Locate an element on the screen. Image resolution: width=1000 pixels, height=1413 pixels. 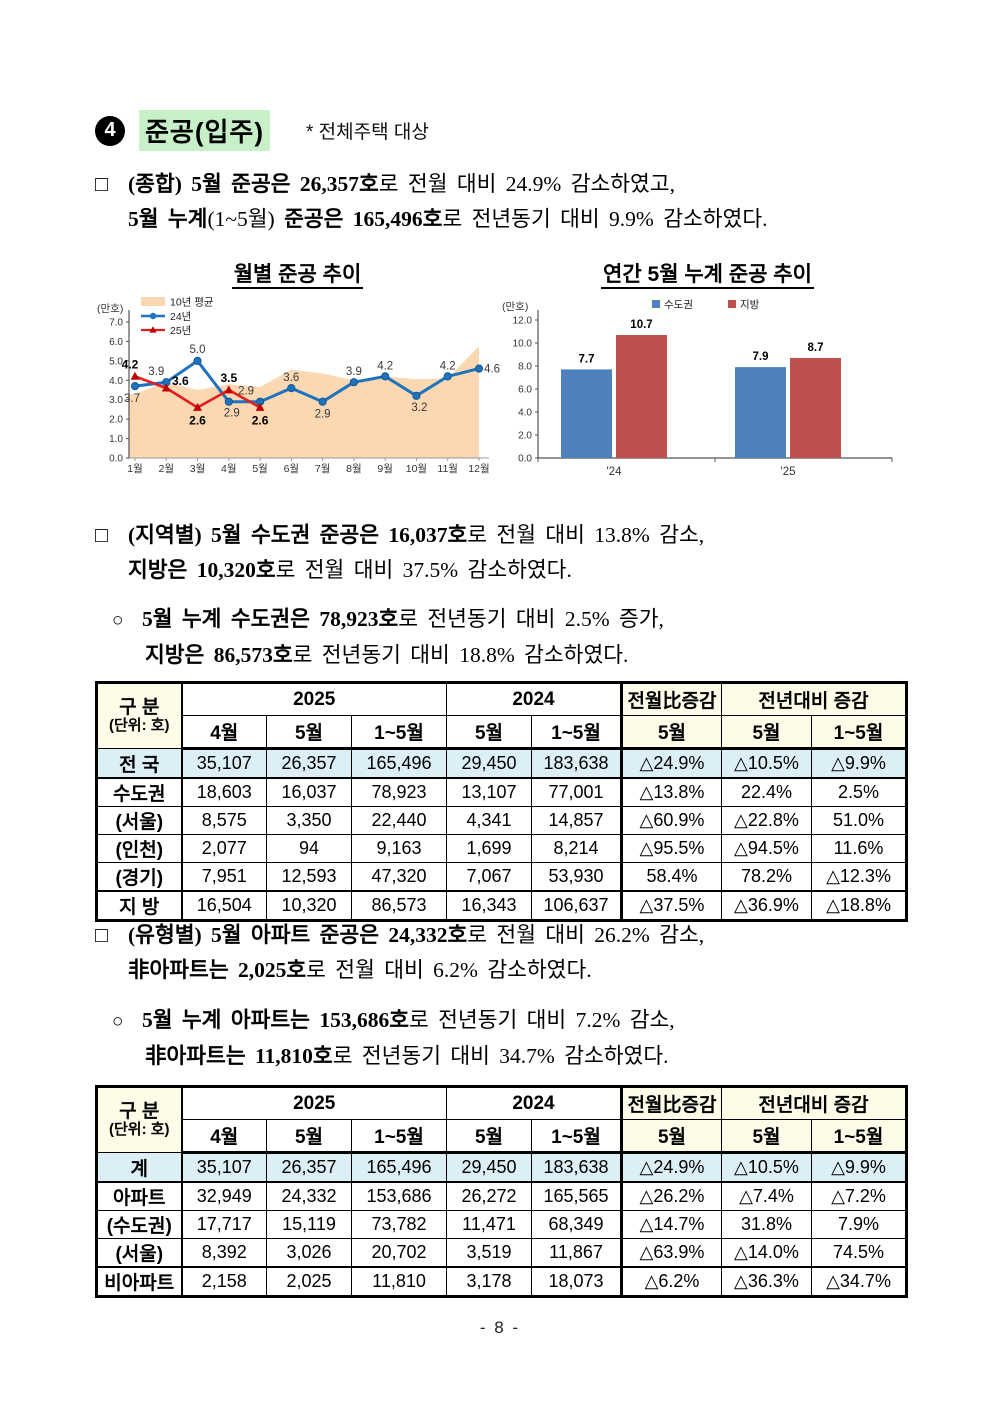
table-cell: 165,496 is located at coordinates (399, 763).